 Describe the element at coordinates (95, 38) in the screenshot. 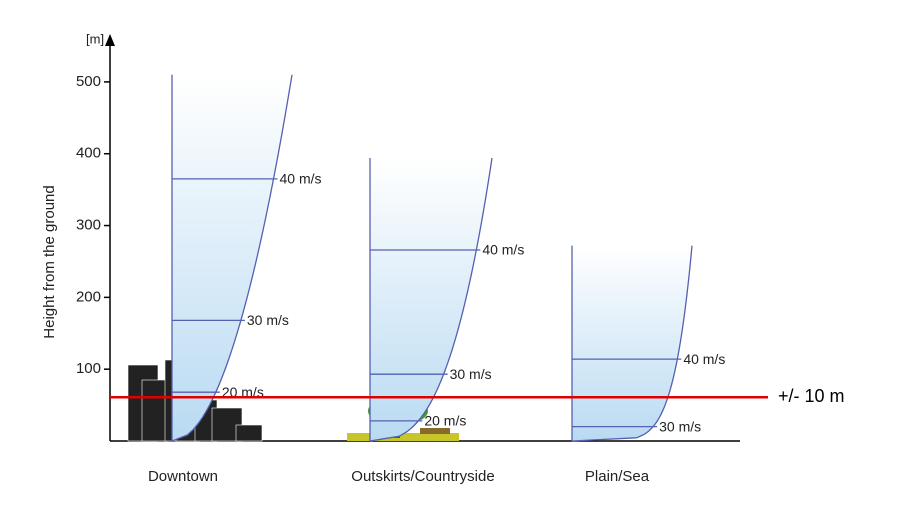

I see `y-unit: [m]` at that location.